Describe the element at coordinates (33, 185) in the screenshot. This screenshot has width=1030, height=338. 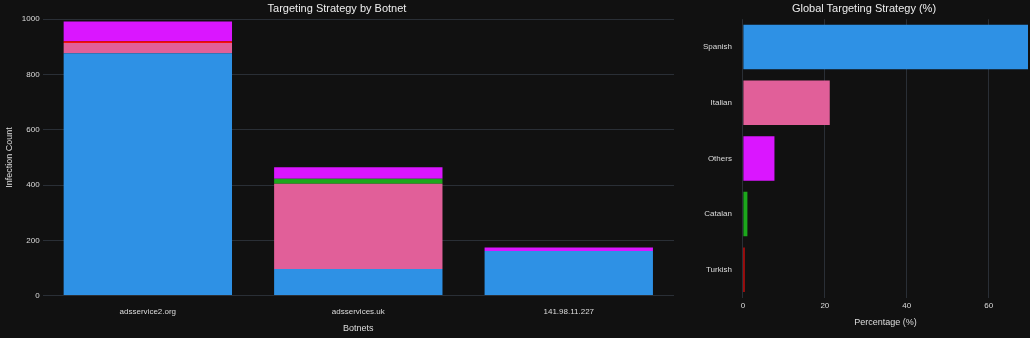
I see `y-tick-label: 400` at that location.